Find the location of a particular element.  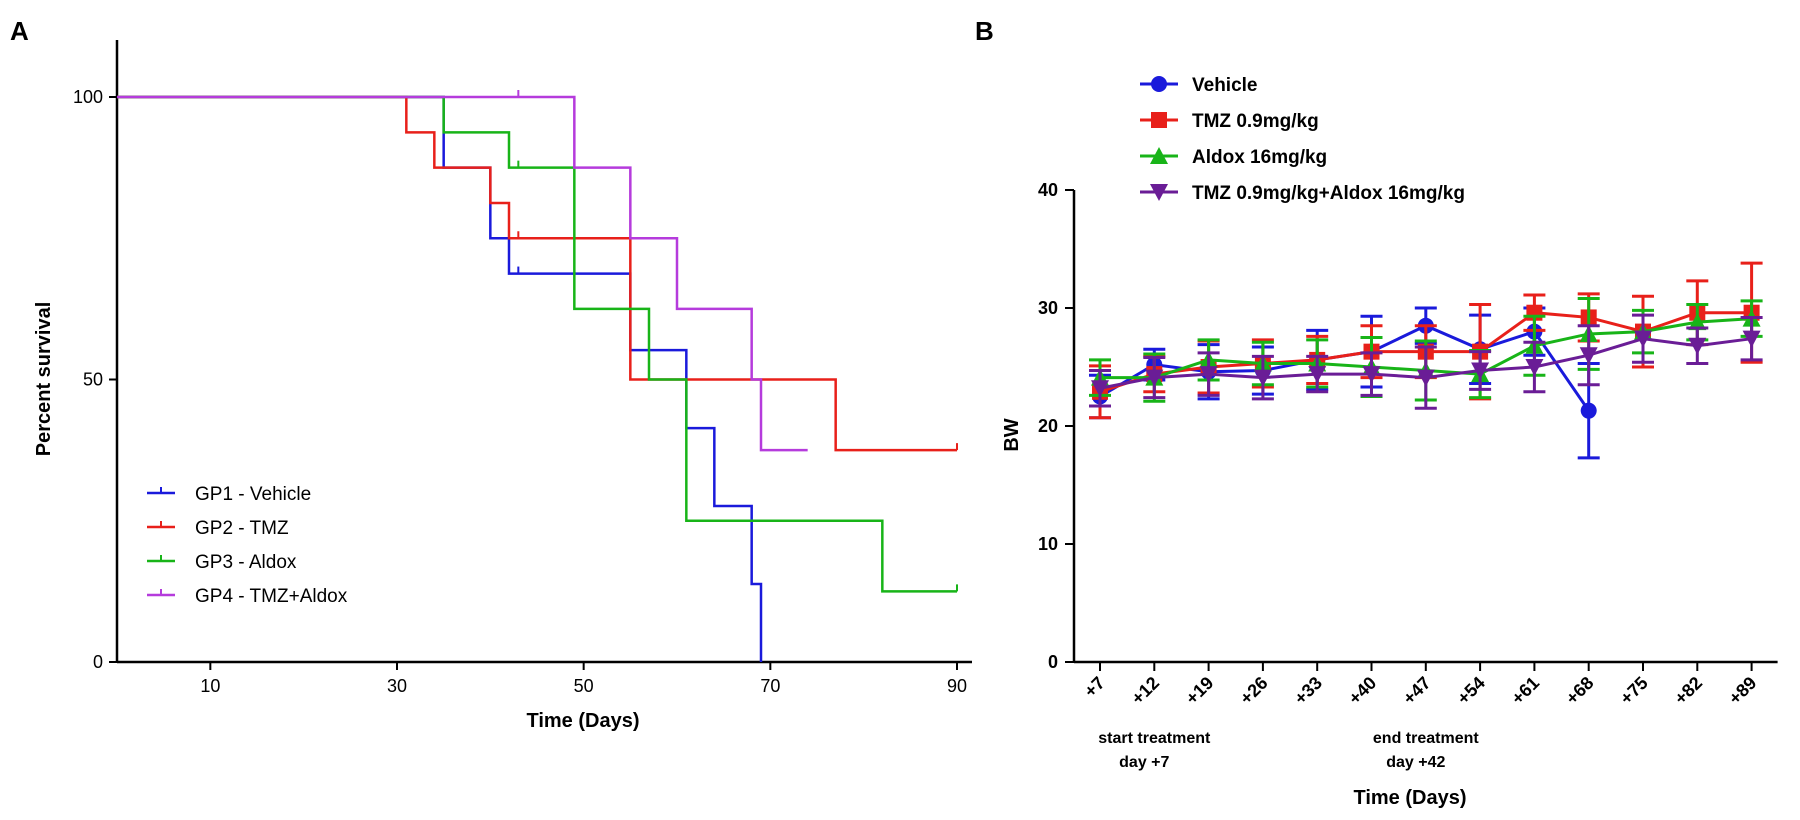

panel-a-x-tick-label: 70 is located at coordinates (770, 686).